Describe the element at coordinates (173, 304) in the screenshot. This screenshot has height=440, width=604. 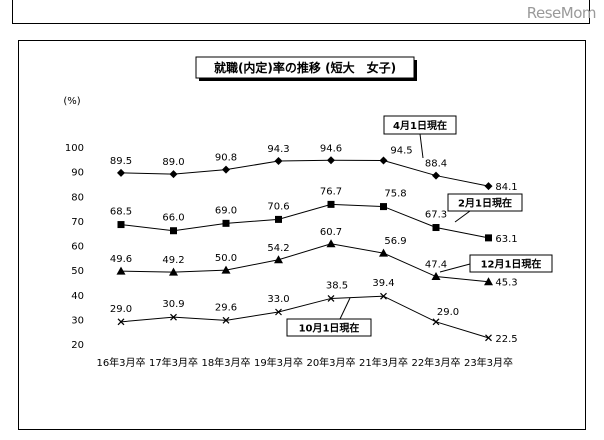
I see `data-label: 30.9` at that location.